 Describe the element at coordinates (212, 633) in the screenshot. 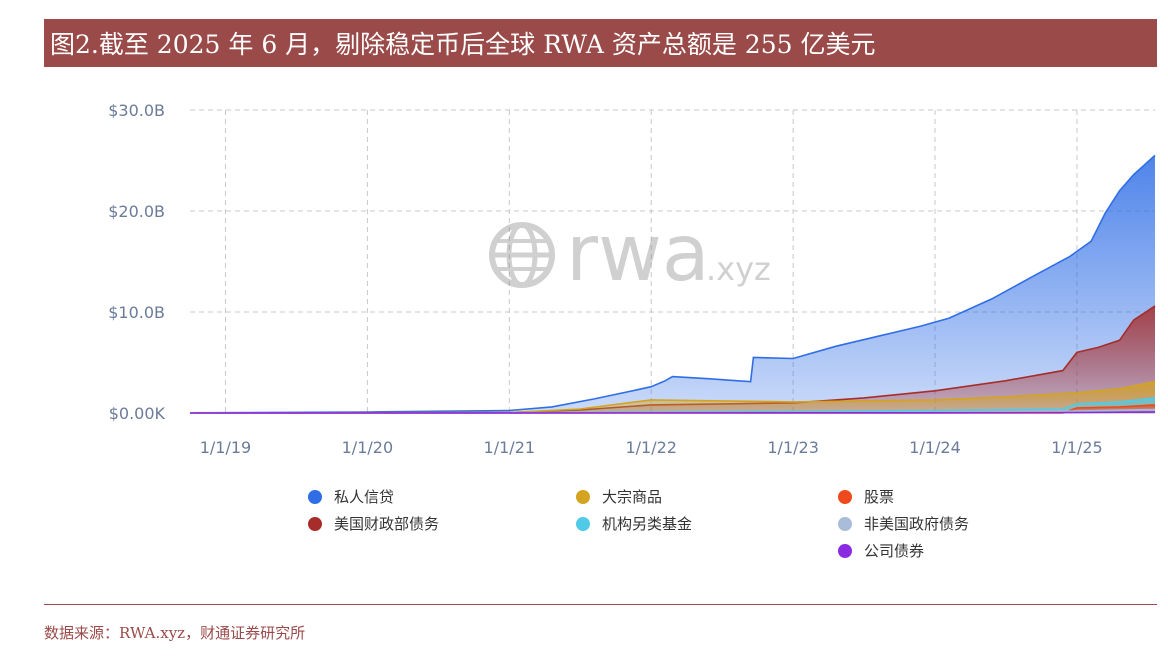

I see `source-text: RWA.xyz，财通证券研究所` at that location.